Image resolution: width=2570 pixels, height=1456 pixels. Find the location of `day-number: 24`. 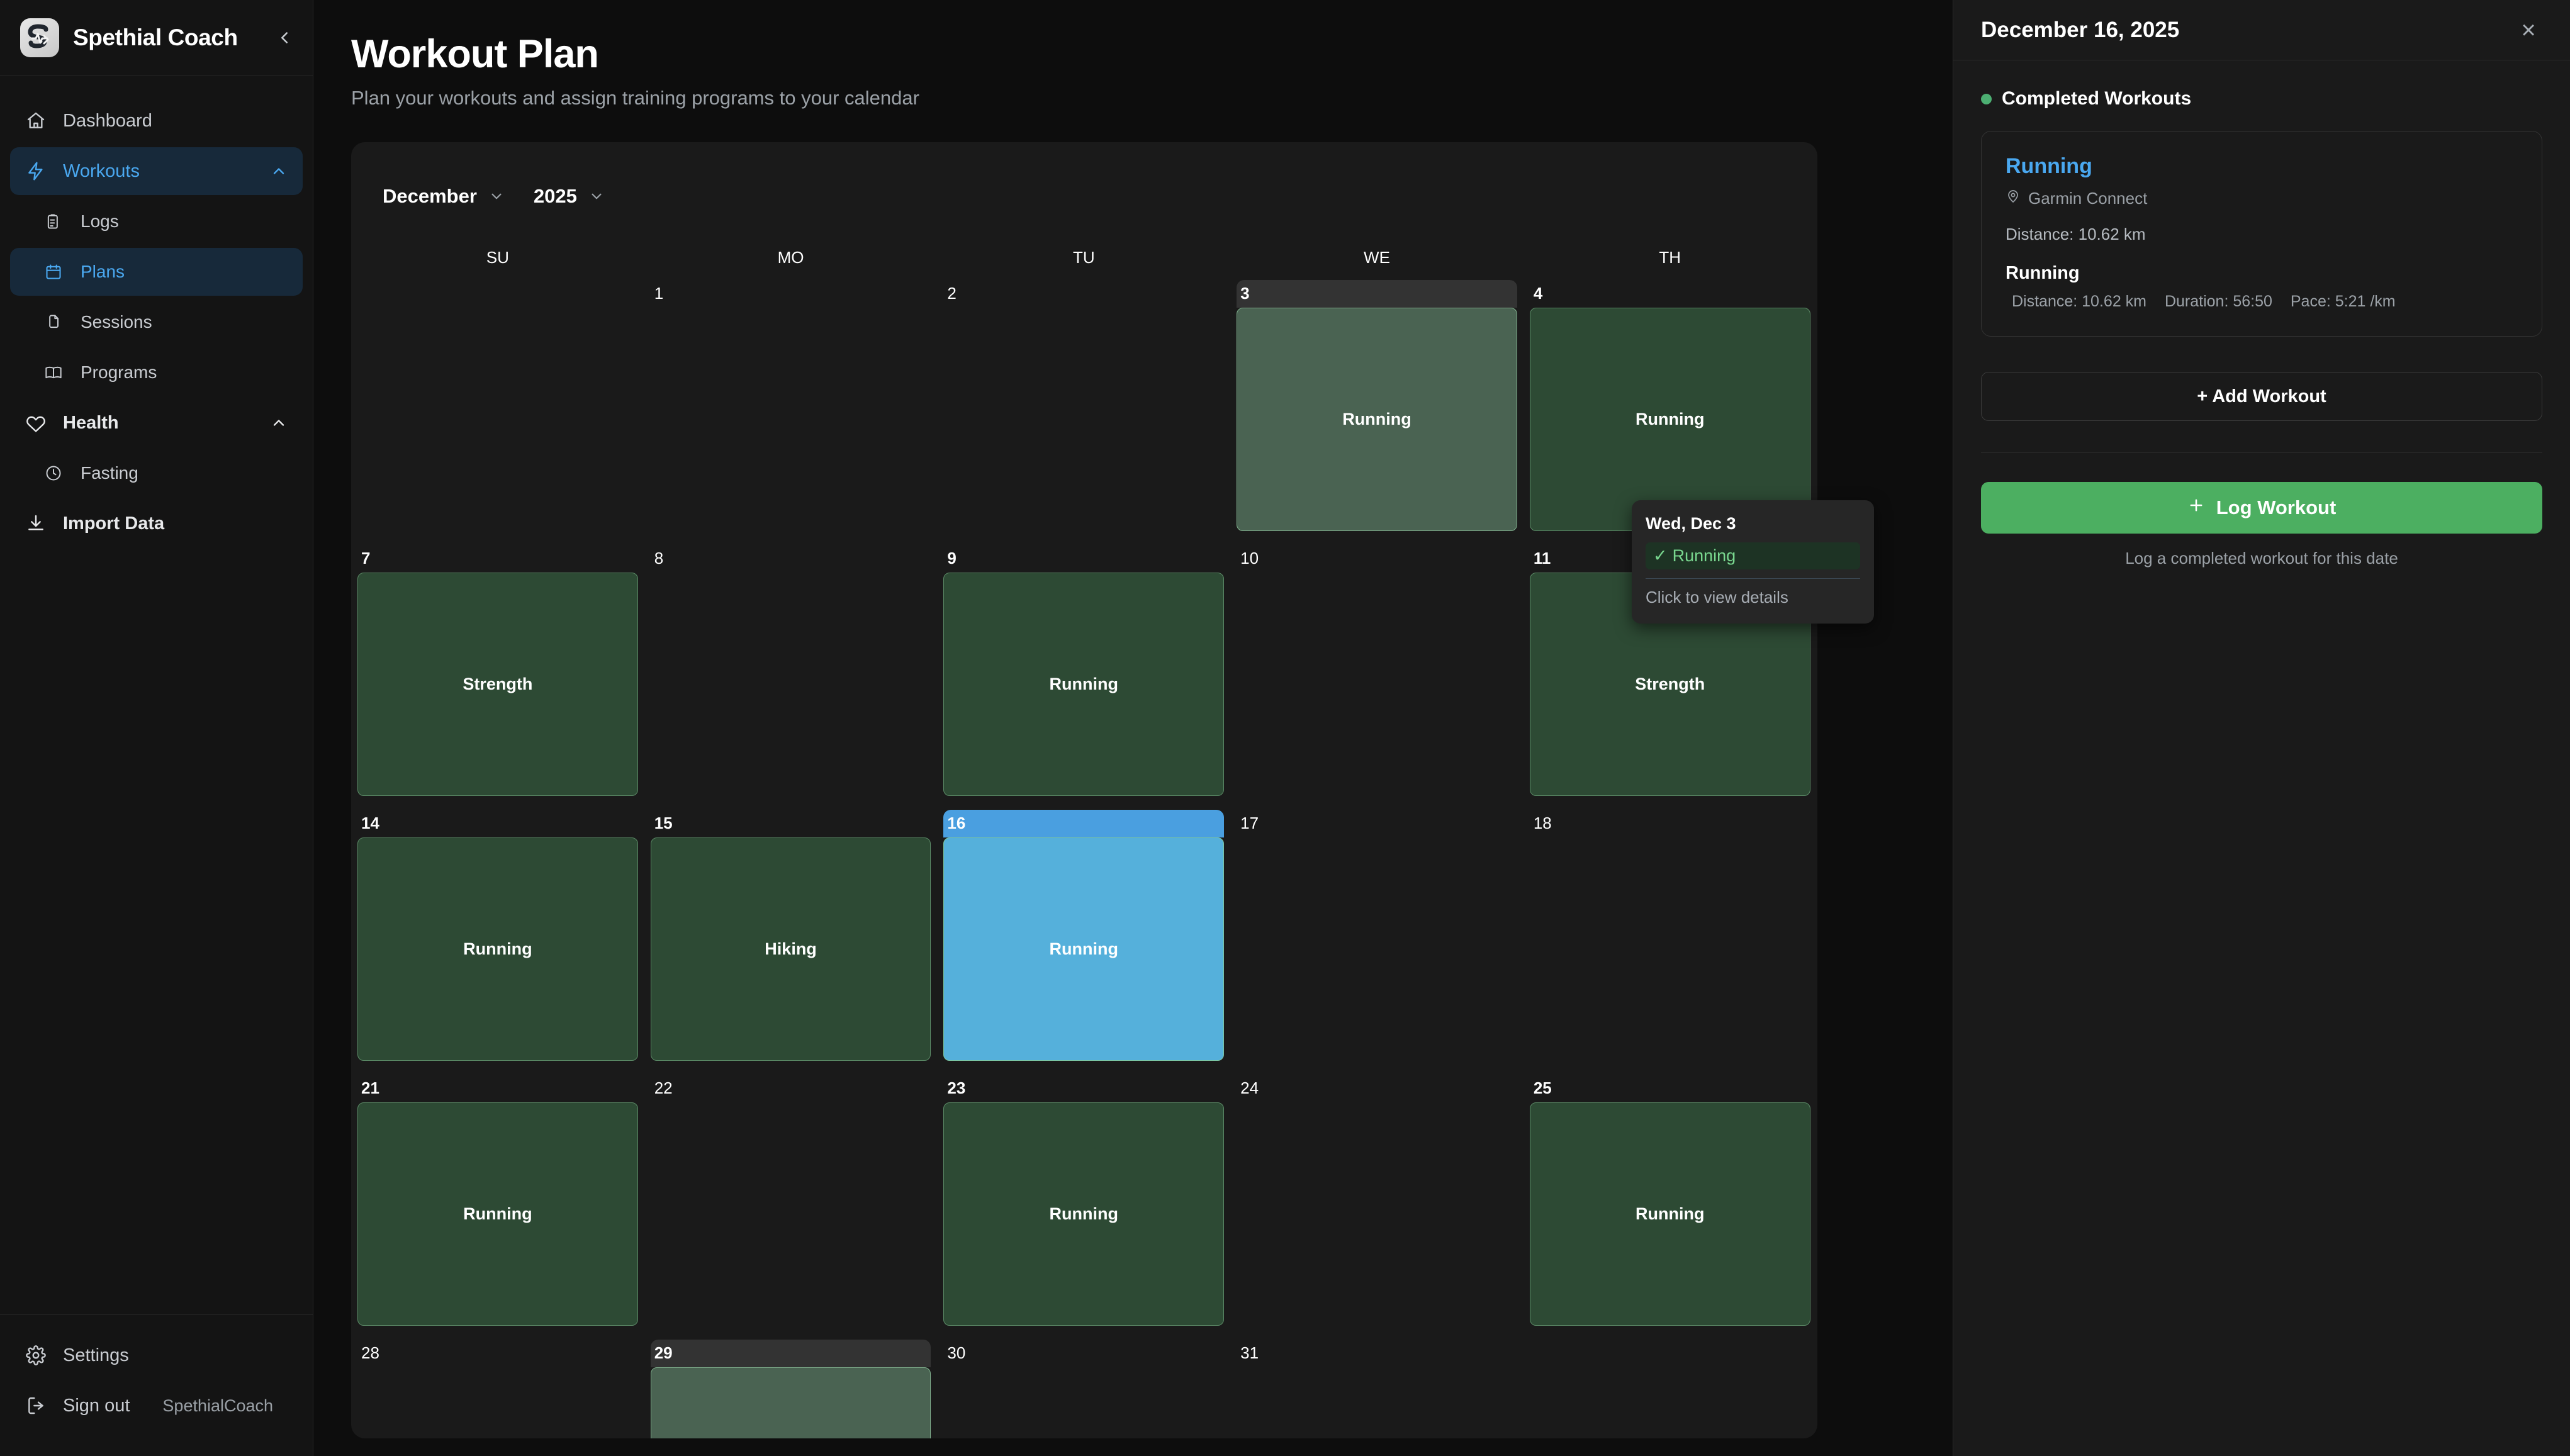

day-number: 24 is located at coordinates (1249, 1087).